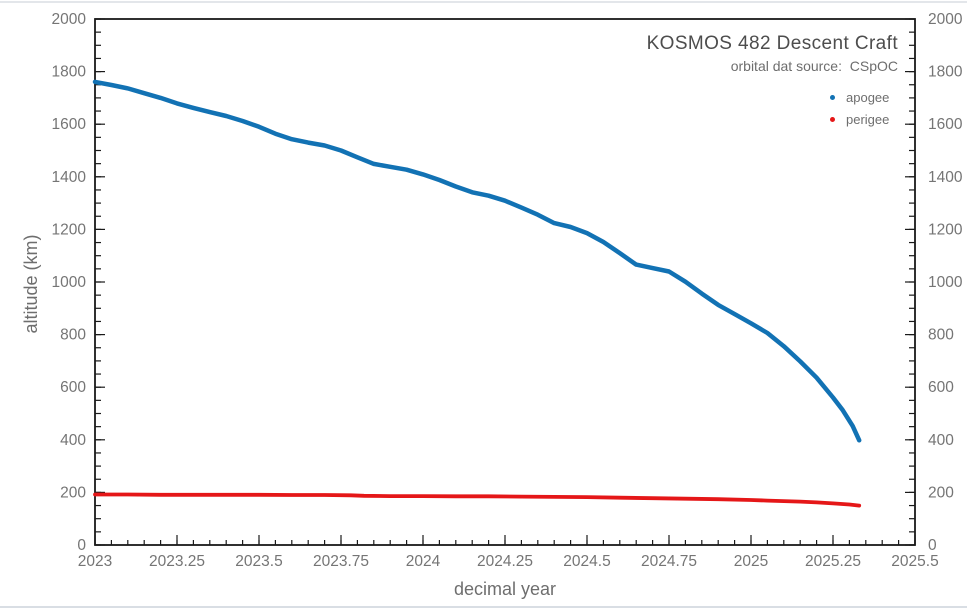 Image resolution: width=967 pixels, height=613 pixels. What do you see at coordinates (833, 561) in the screenshot?
I see `x-tick-label: 2025.25` at bounding box center [833, 561].